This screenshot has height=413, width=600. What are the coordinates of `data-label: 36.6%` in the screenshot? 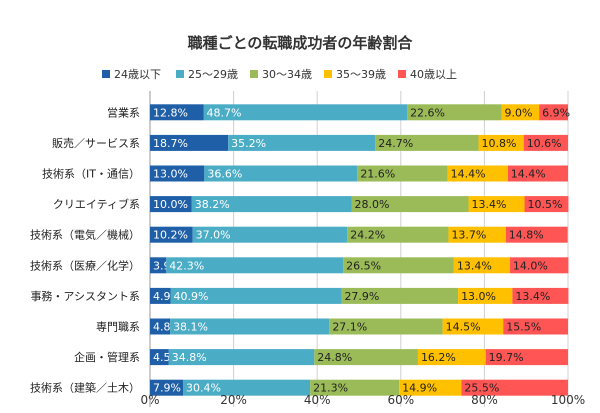 It's located at (224, 174).